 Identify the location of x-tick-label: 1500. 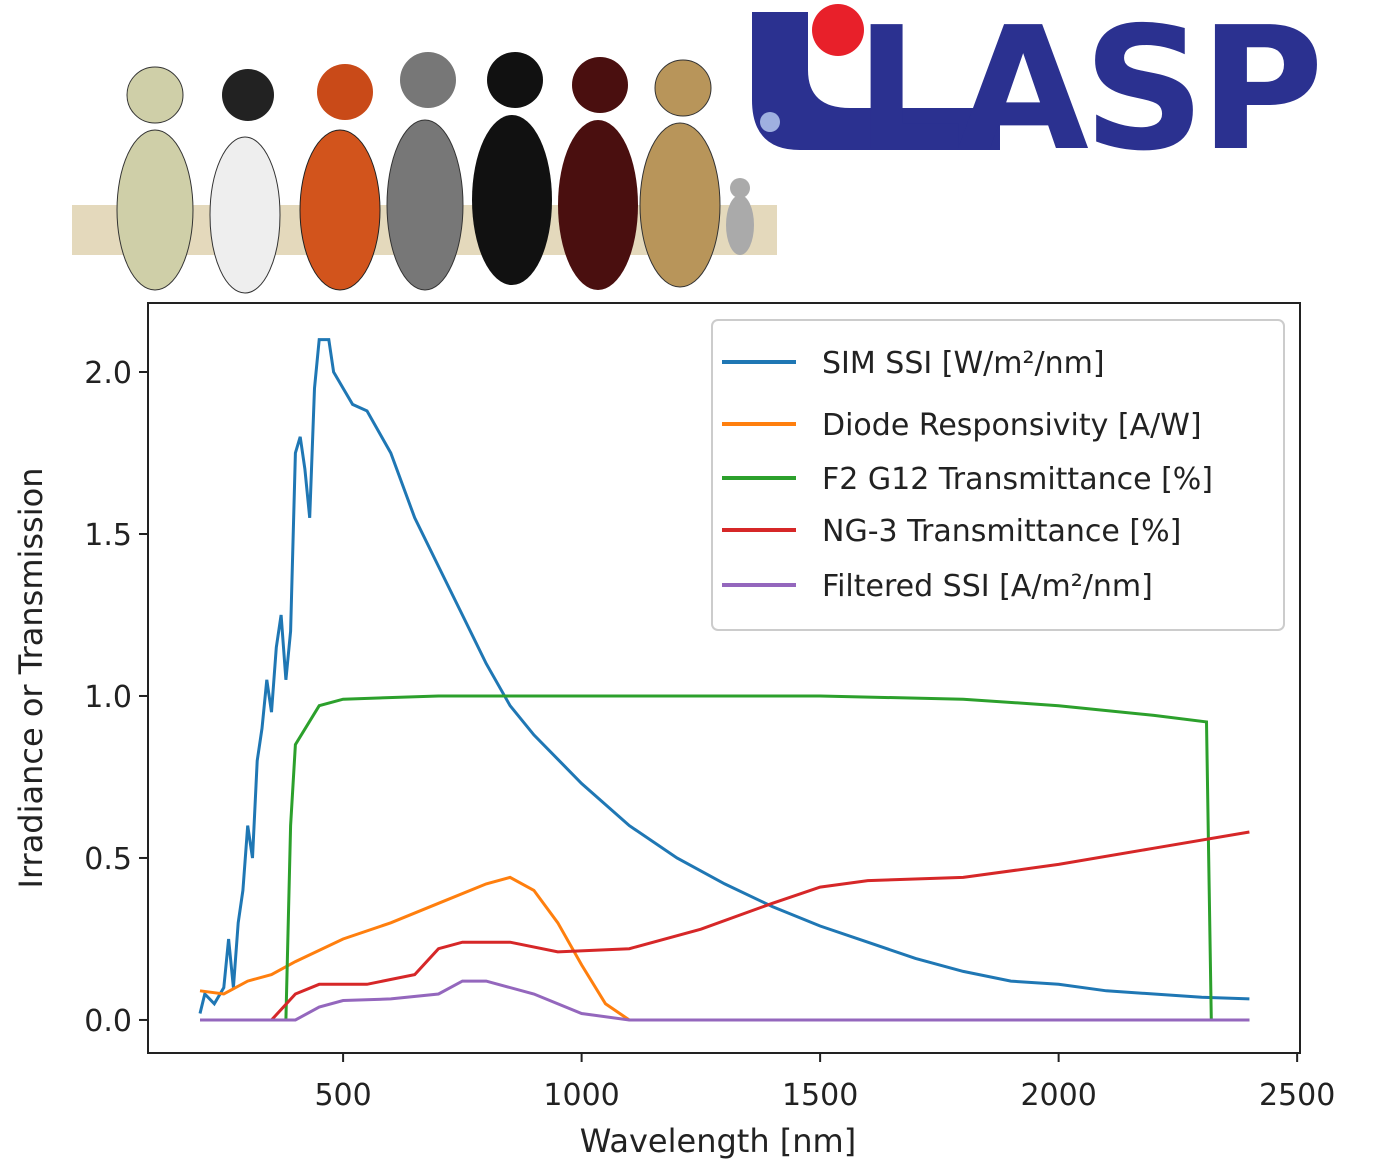
(820, 1095).